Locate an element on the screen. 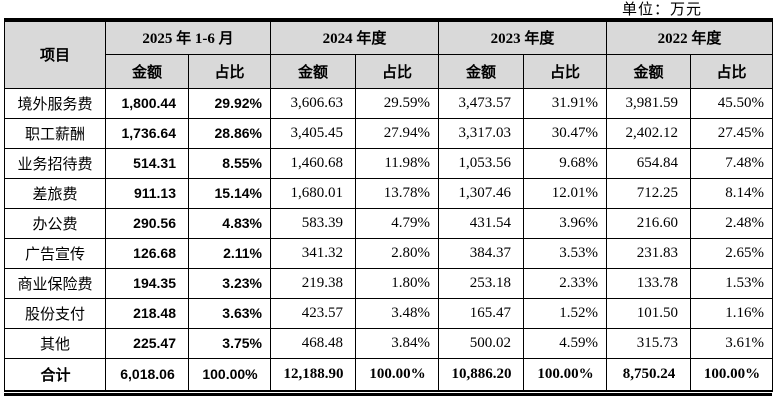 This screenshot has width=776, height=406. cell-amount: 654.84 is located at coordinates (649, 163).